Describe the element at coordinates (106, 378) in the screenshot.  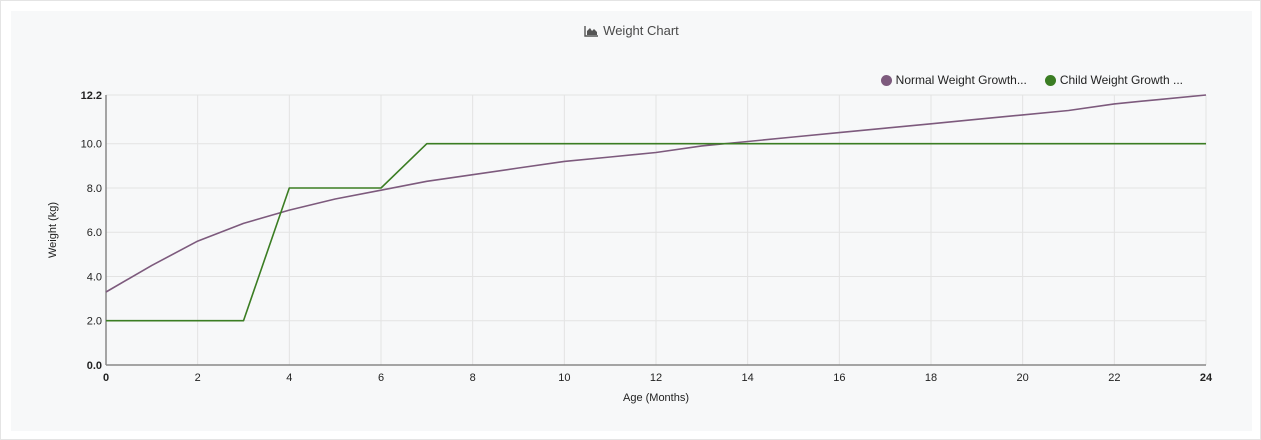
I see `x-tick-label: 0` at that location.